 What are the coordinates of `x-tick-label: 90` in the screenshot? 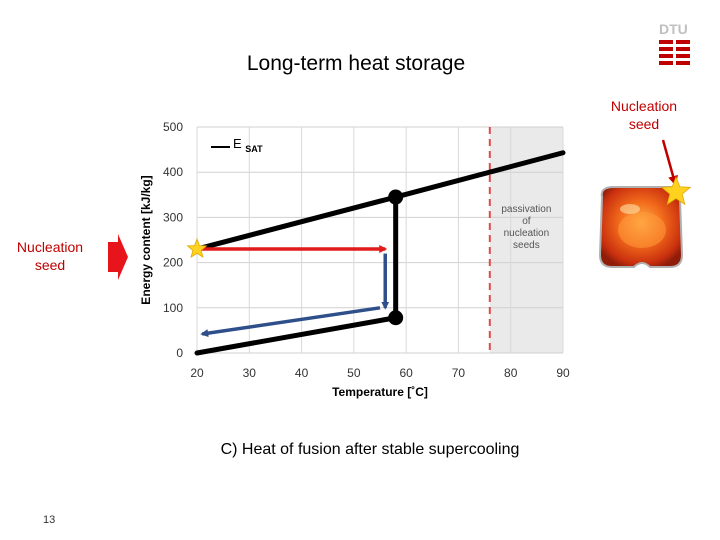 It's located at (563, 373).